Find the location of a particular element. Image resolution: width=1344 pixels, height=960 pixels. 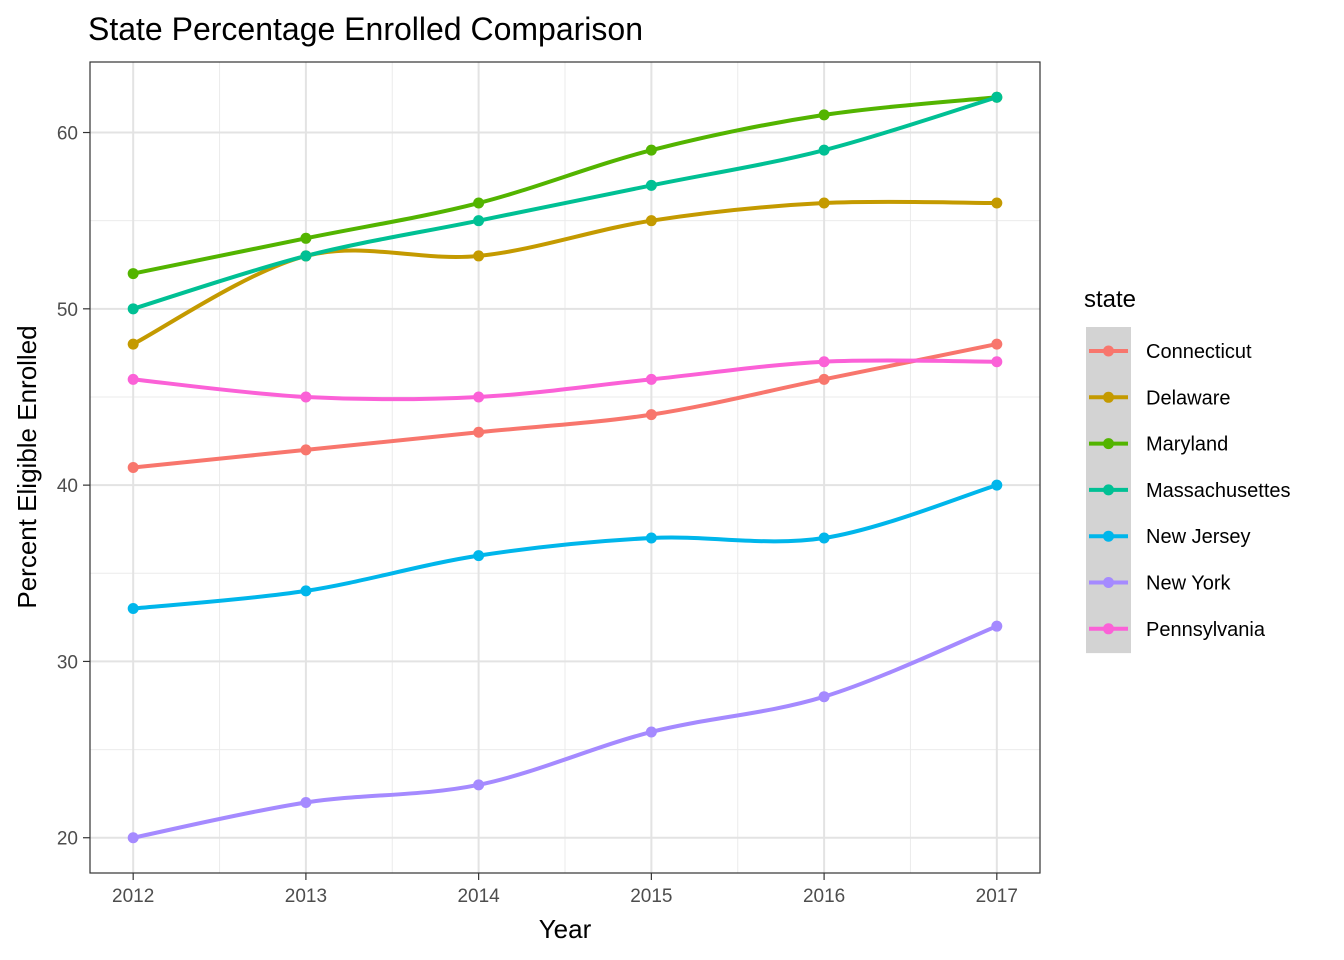

legend-label-2: Maryland is located at coordinates (1187, 445).